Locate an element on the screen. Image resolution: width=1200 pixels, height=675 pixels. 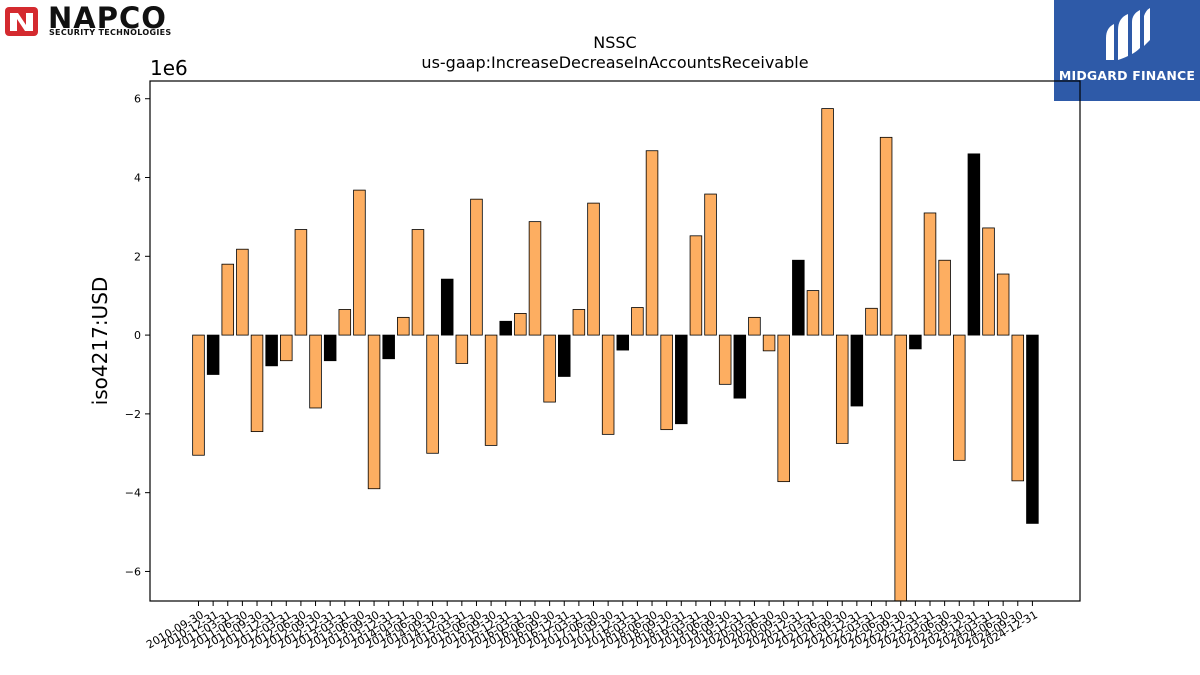
napco-logo: NAPCO SECURITY TECHNOLOGIES is located at coordinates (106, 20).